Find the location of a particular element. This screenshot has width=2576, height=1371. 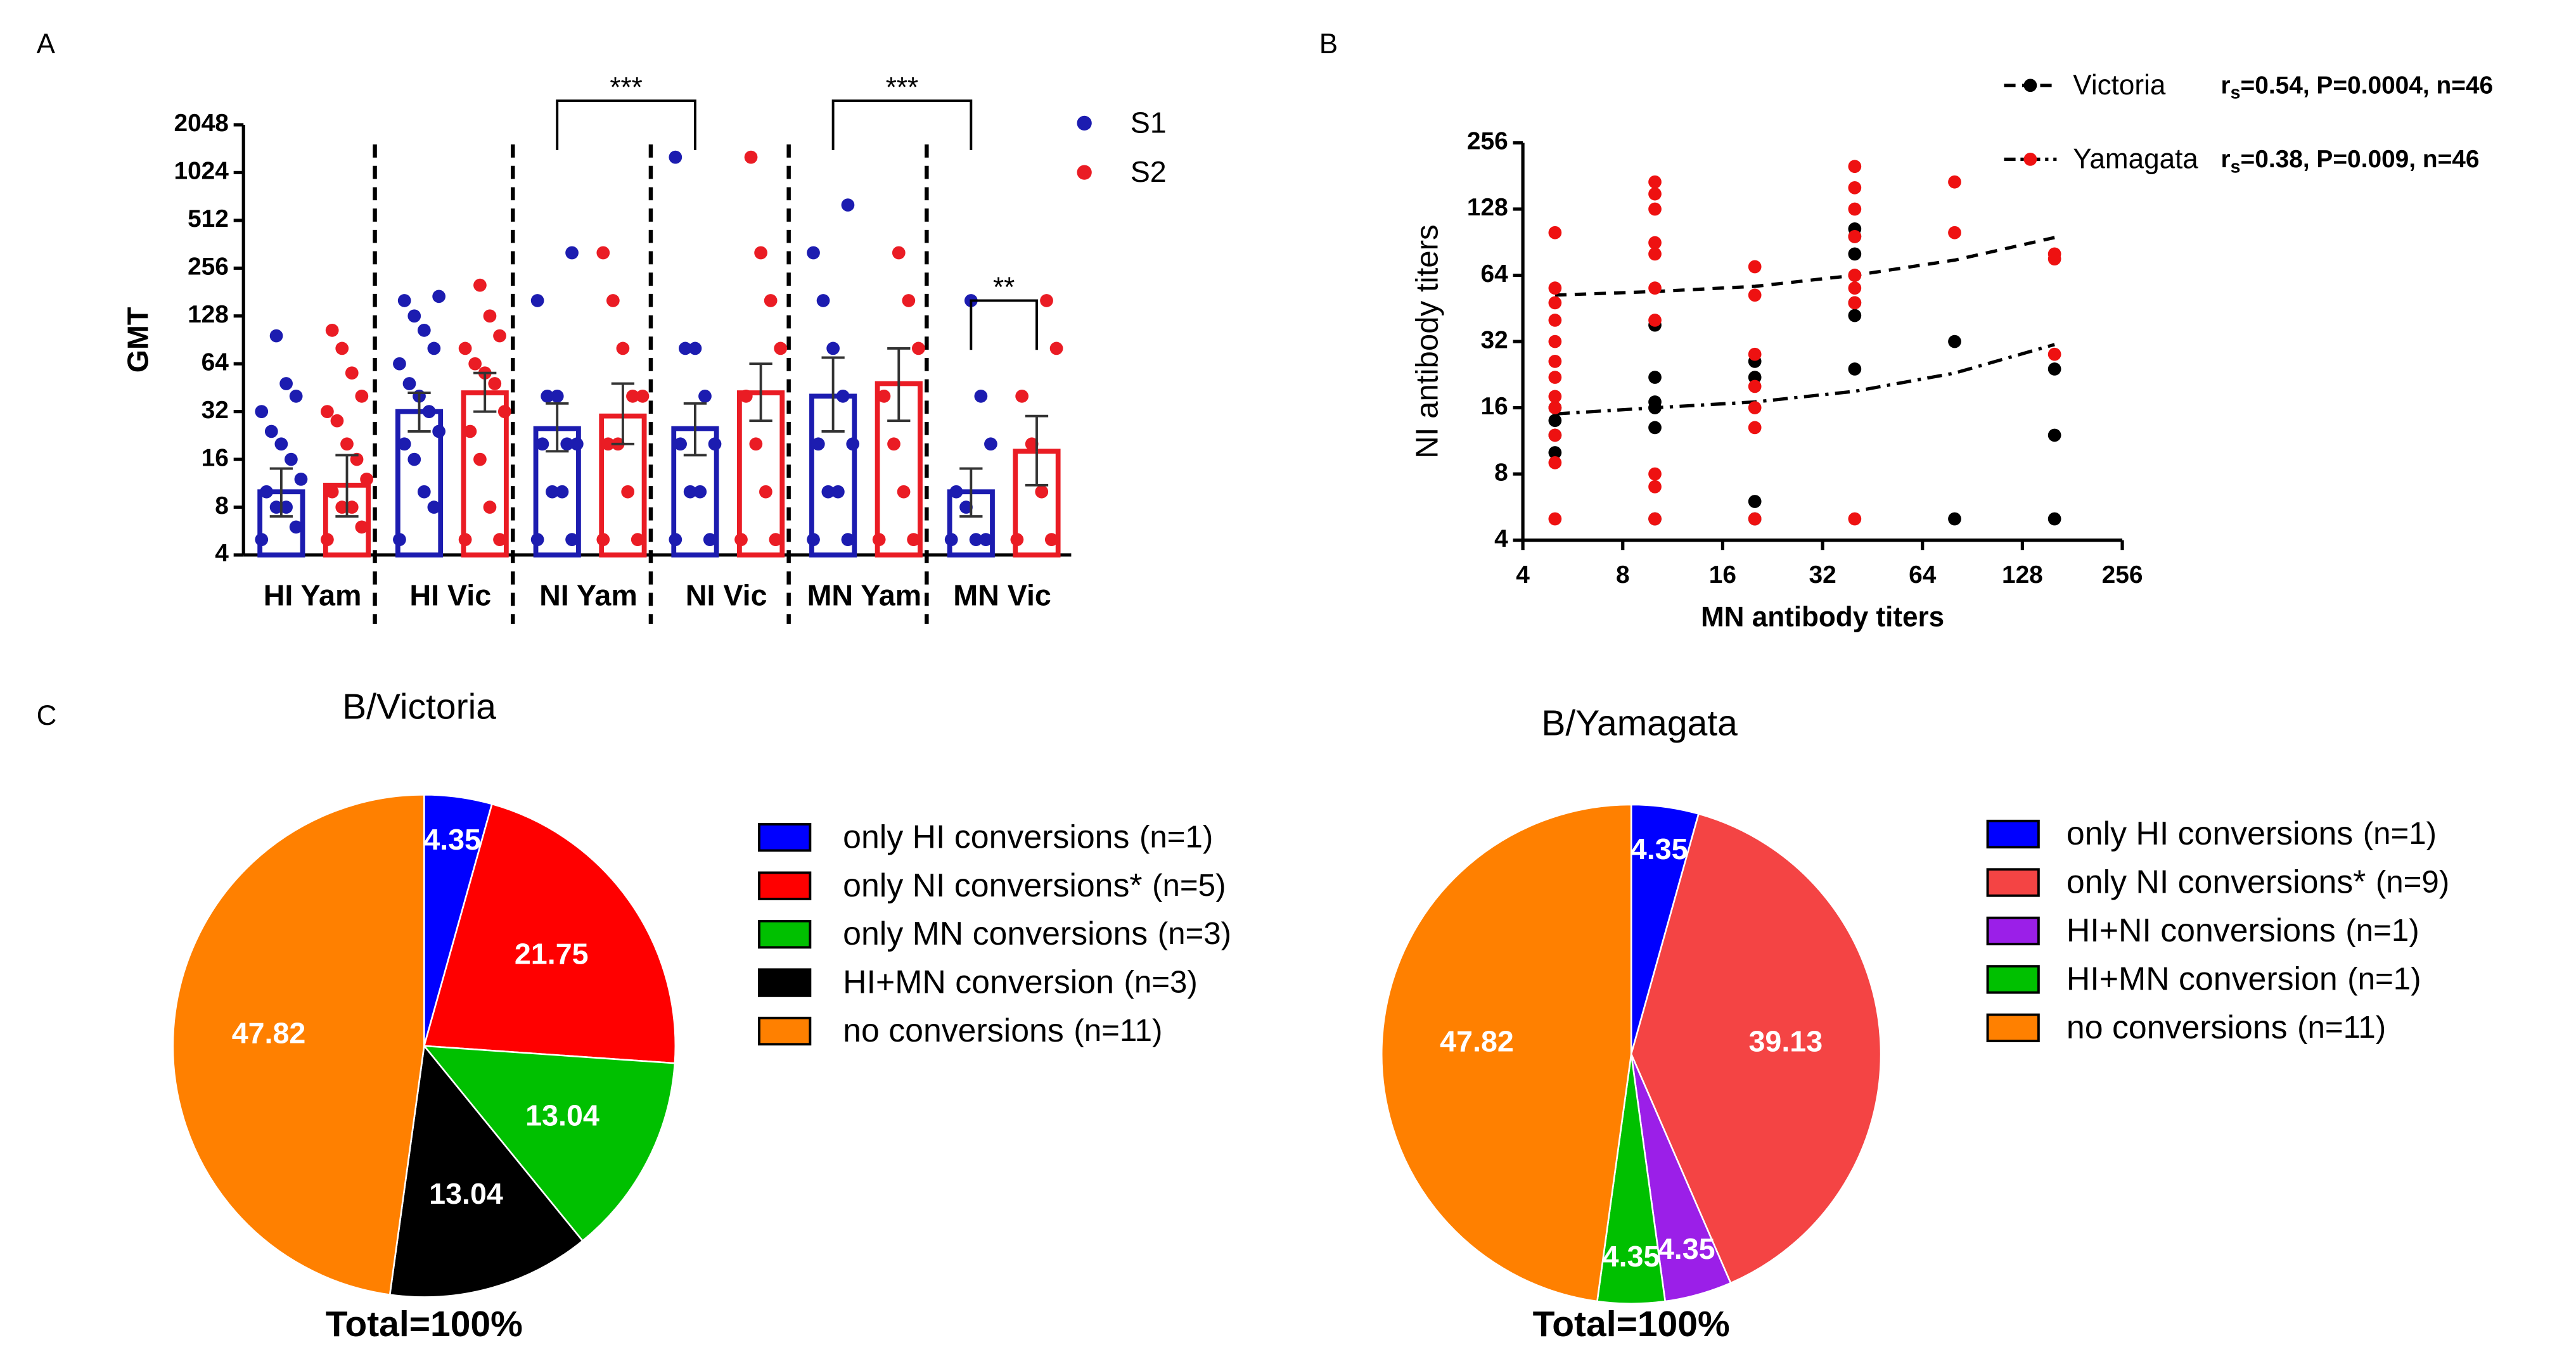

legend-name: HI+NI conversions is located at coordinates (2201, 930).